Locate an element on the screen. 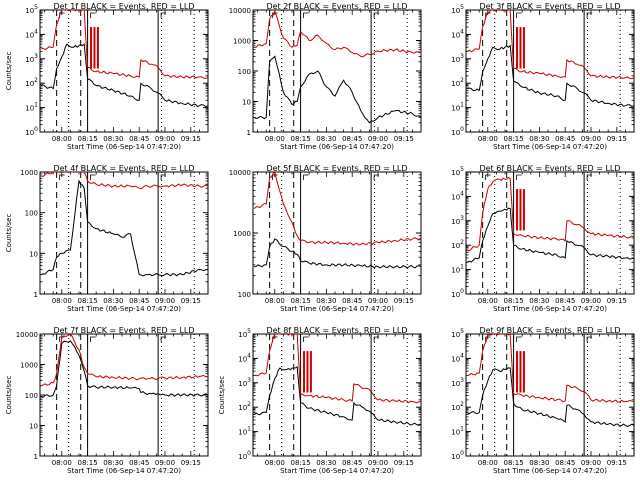 The width and height of the screenshot is (640, 480). panel-title: Det 9f BLACK = Events, RED = LLD is located at coordinates (549, 330).